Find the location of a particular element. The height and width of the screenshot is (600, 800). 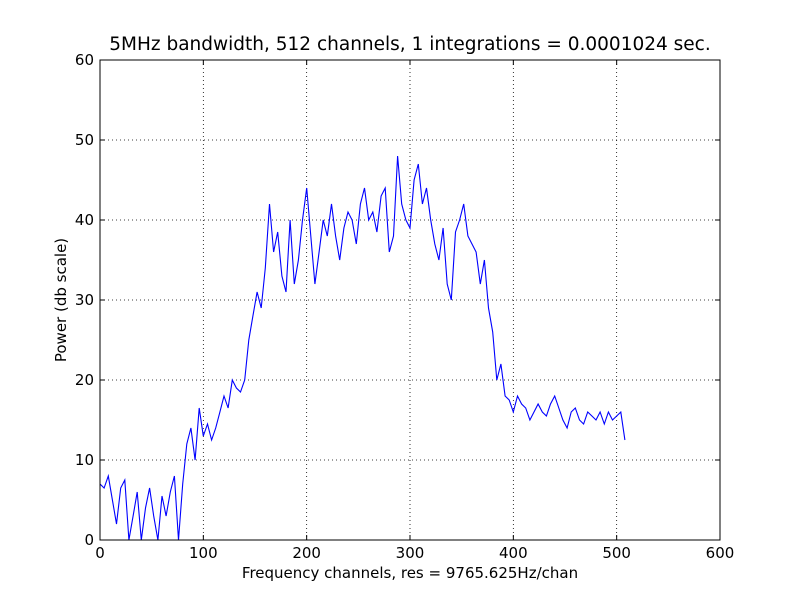

x-tick-label: 500 is located at coordinates (616, 553).